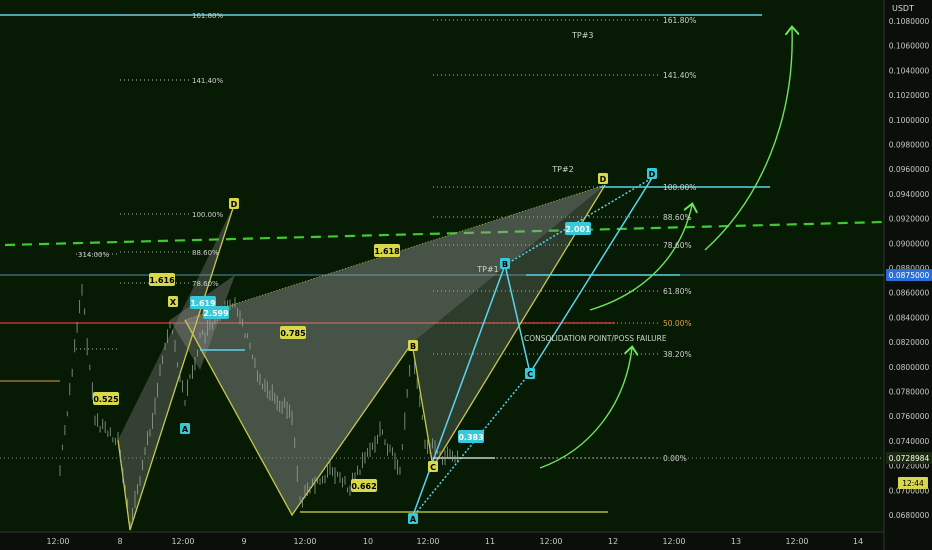 This screenshot has width=932, height=550. What do you see at coordinates (909, 441) in the screenshot?
I see `y-tick-label: 0.0740000` at bounding box center [909, 441].